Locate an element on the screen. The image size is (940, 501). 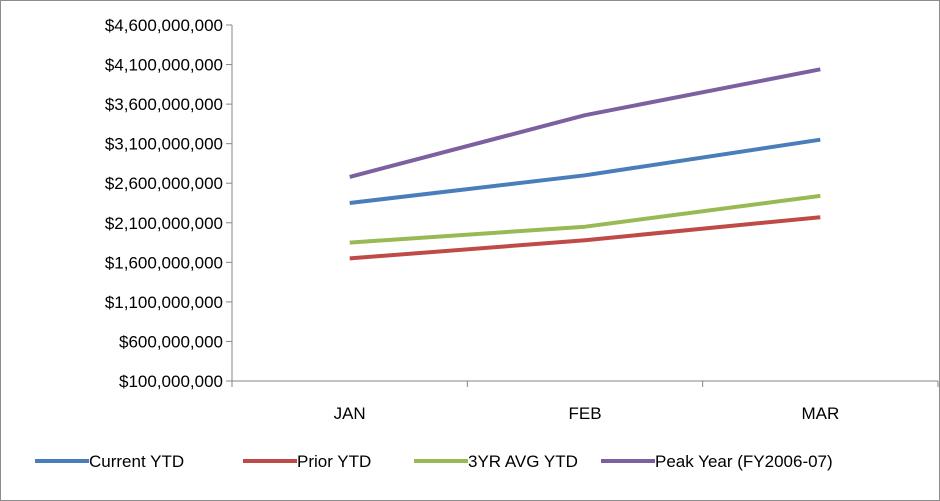
legend-label-2: 3YR AVG YTD is located at coordinates (523, 461).